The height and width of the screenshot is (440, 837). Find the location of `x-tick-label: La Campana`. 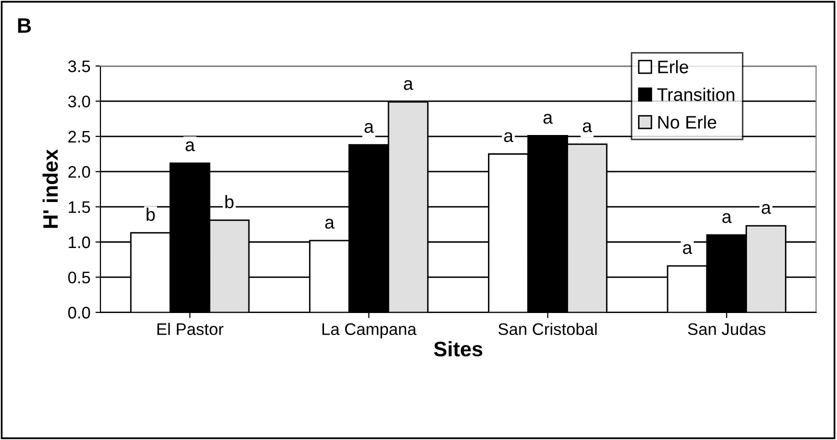

x-tick-label: La Campana is located at coordinates (369, 330).